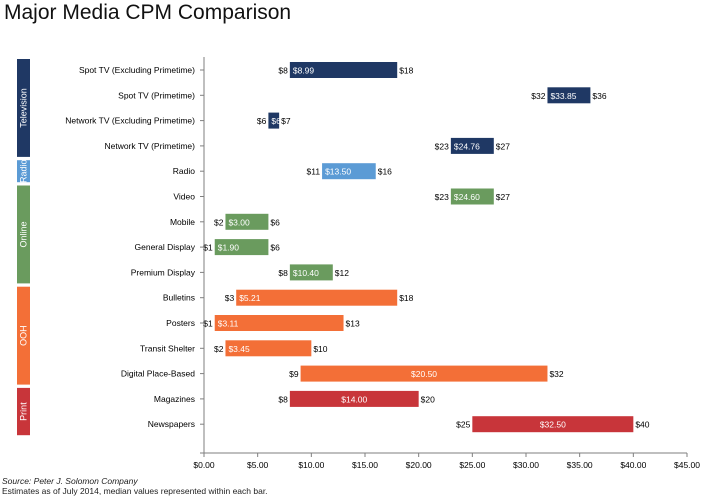 Image resolution: width=720 pixels, height=503 pixels. I want to click on median-label: $3.11, so click(228, 324).